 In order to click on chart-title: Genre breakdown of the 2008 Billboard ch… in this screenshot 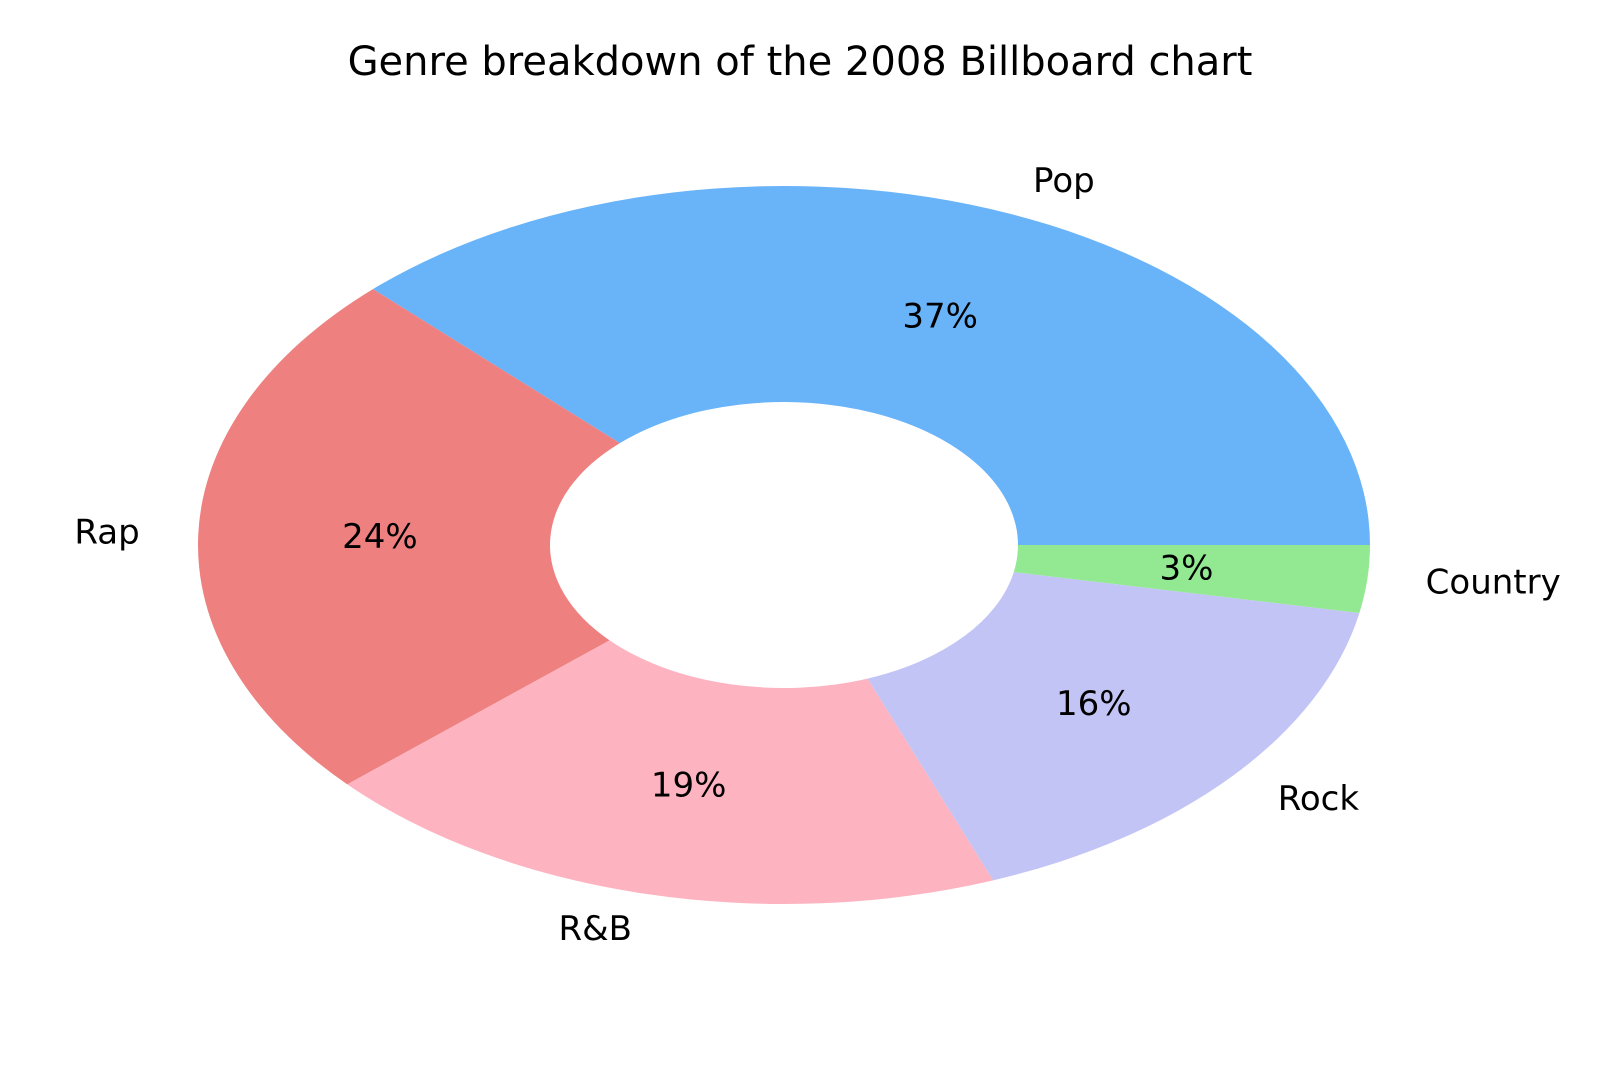, I will do `click(800, 62)`.